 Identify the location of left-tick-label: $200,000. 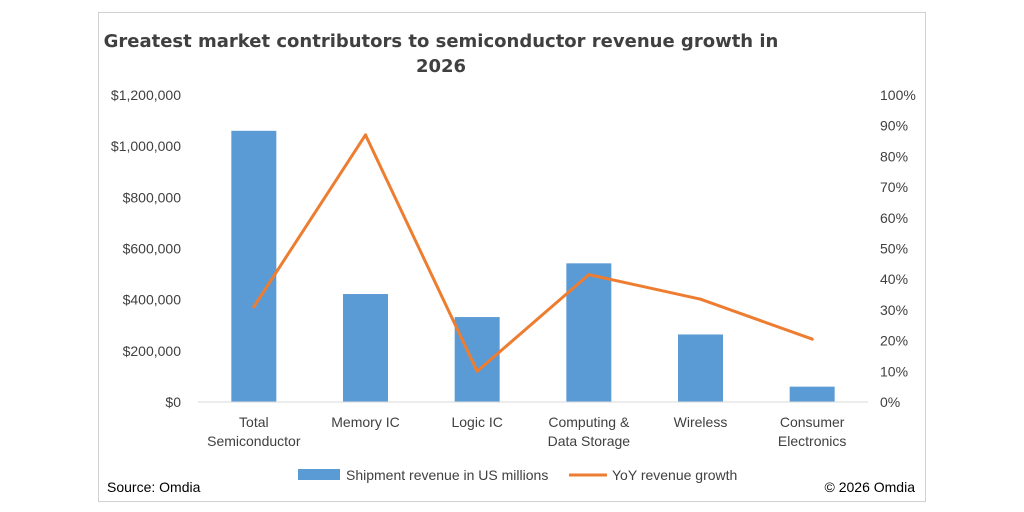
(152, 351).